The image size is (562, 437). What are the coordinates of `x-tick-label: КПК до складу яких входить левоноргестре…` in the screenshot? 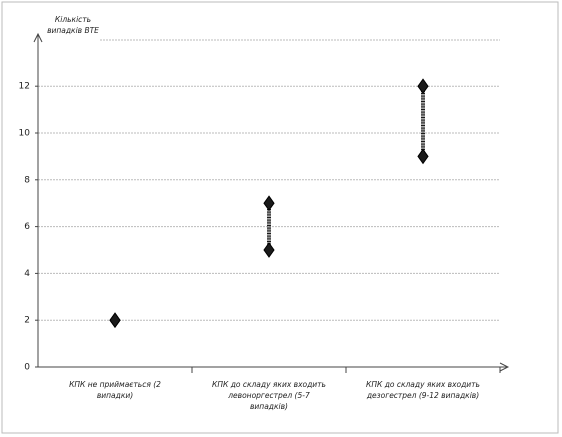 It's located at (269, 395).